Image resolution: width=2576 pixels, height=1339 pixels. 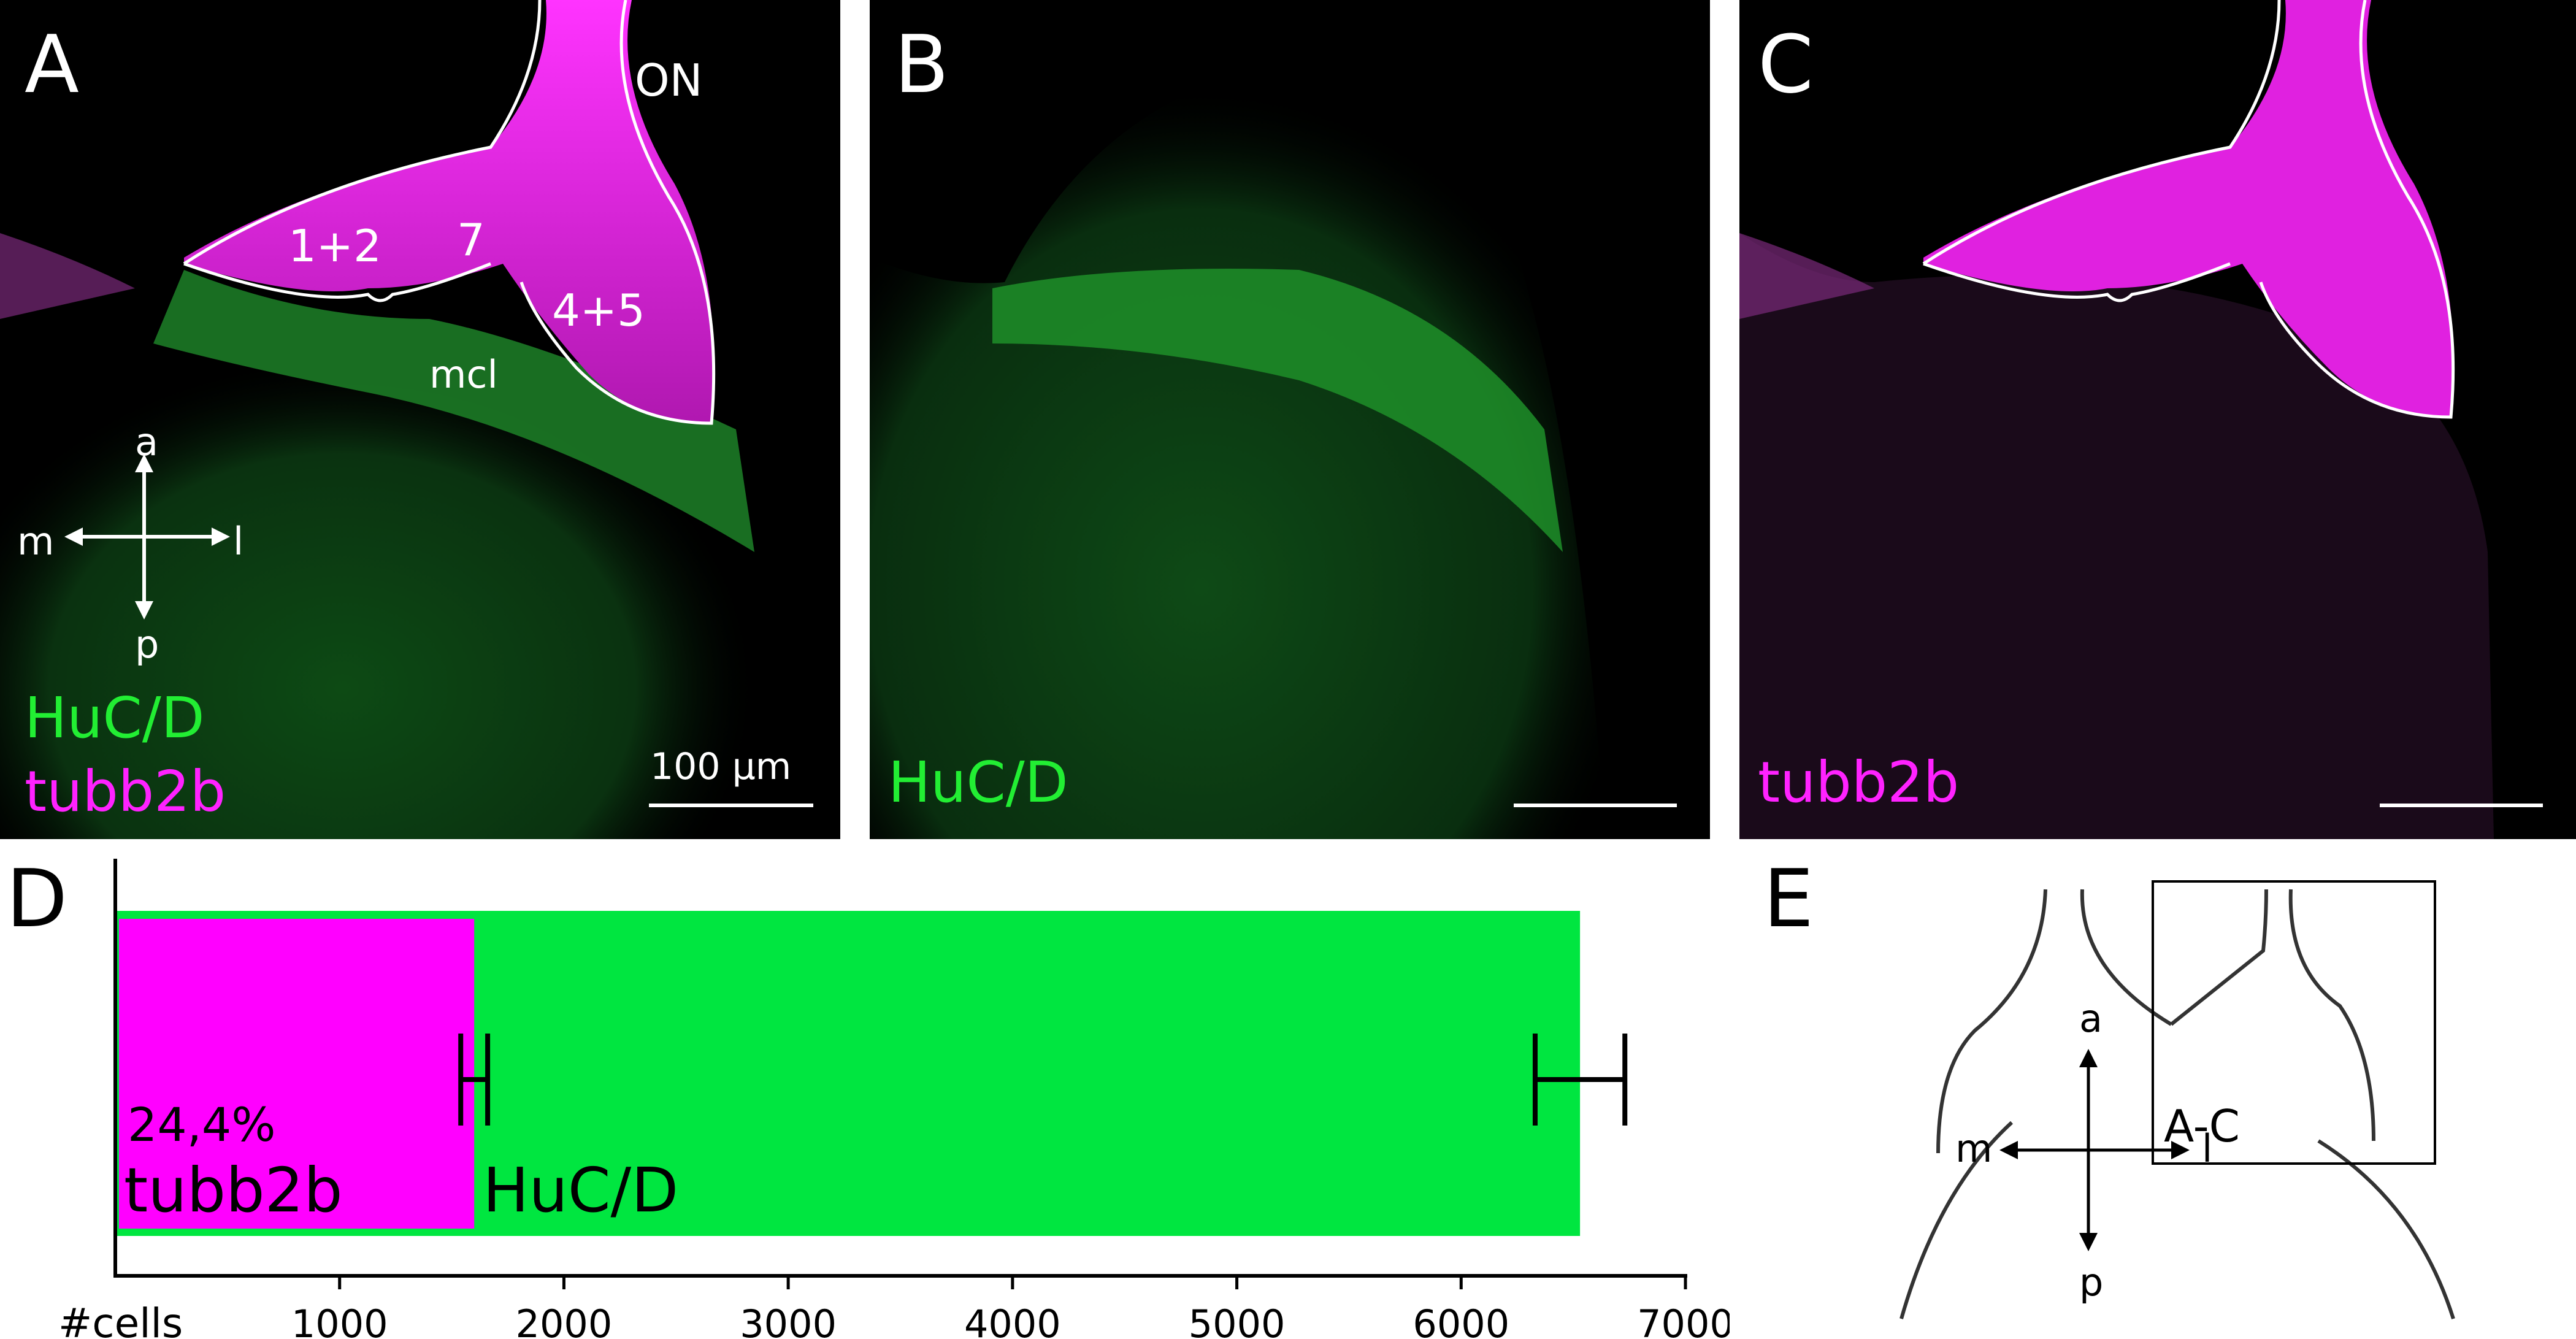 What do you see at coordinates (580, 1190) in the screenshot?
I see `bar-label-huc: HuC/D` at bounding box center [580, 1190].